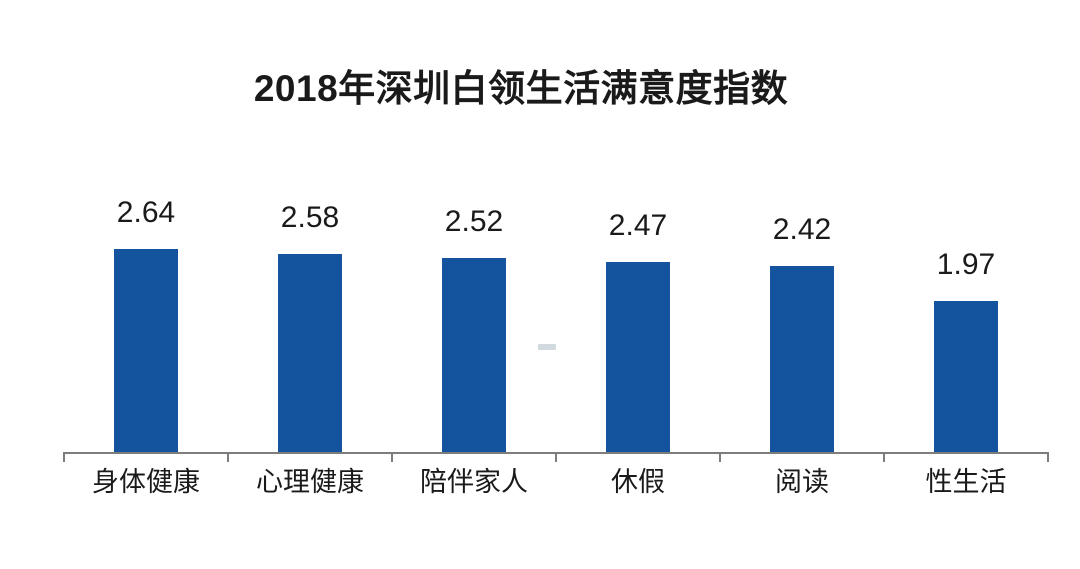  What do you see at coordinates (547, 347) in the screenshot?
I see `watermark-artifact` at bounding box center [547, 347].